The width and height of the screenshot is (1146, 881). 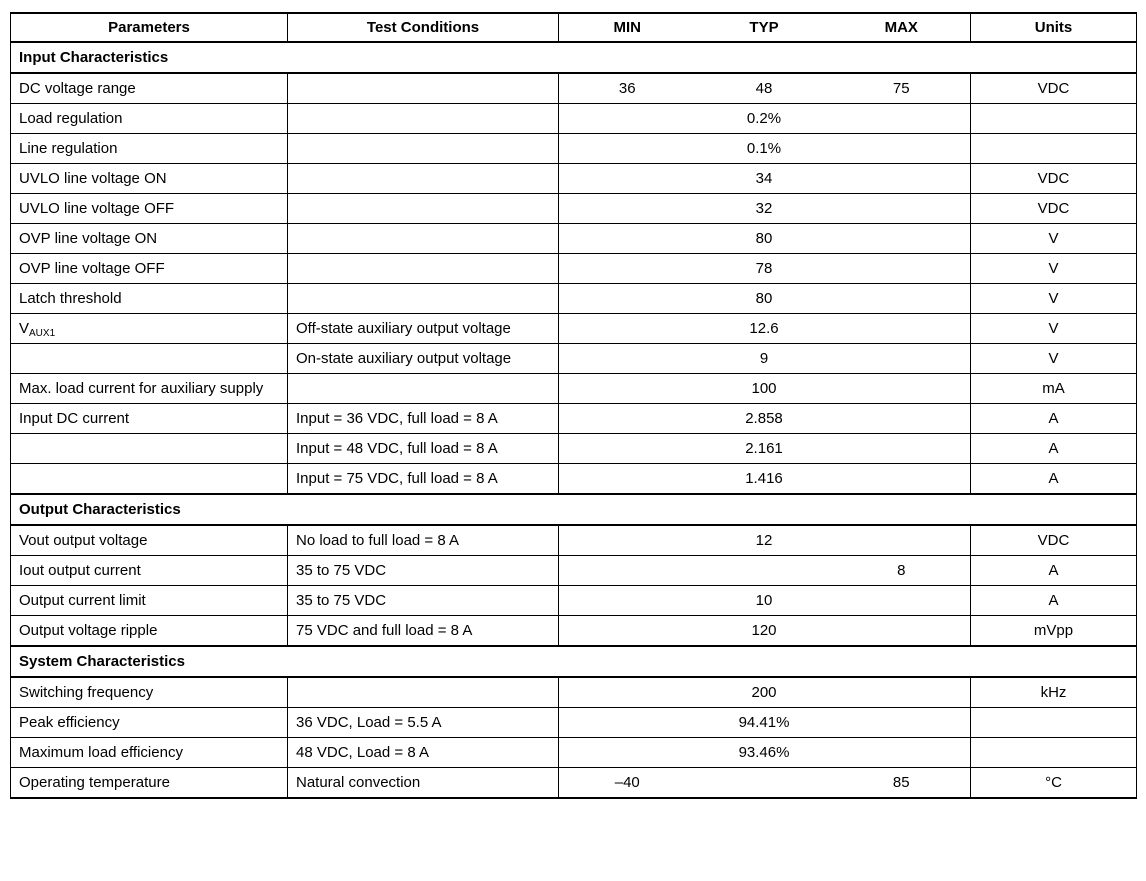 What do you see at coordinates (764, 752) in the screenshot?
I see `typ-cell: 93.46%` at bounding box center [764, 752].